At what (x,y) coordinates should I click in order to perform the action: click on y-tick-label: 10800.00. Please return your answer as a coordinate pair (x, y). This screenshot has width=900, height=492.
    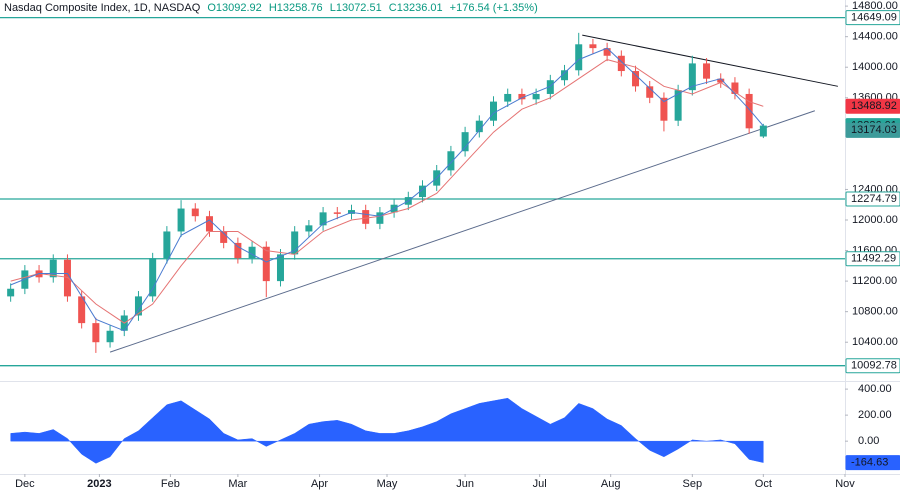
    Looking at the image, I should click on (875, 312).